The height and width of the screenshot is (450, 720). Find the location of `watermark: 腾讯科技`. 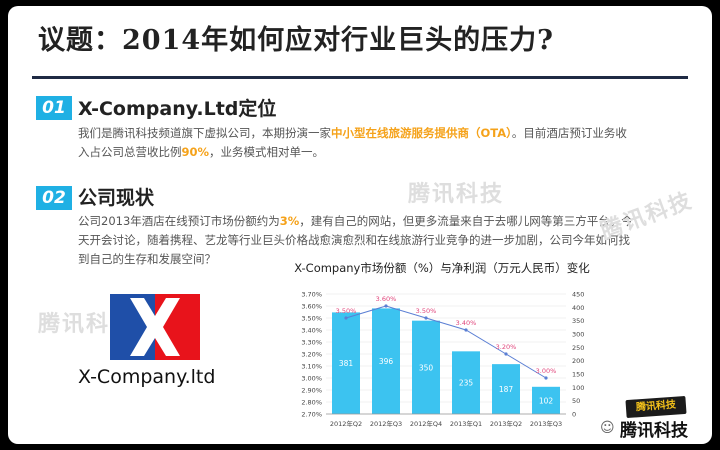

watermark: 腾讯科技 is located at coordinates (456, 194).